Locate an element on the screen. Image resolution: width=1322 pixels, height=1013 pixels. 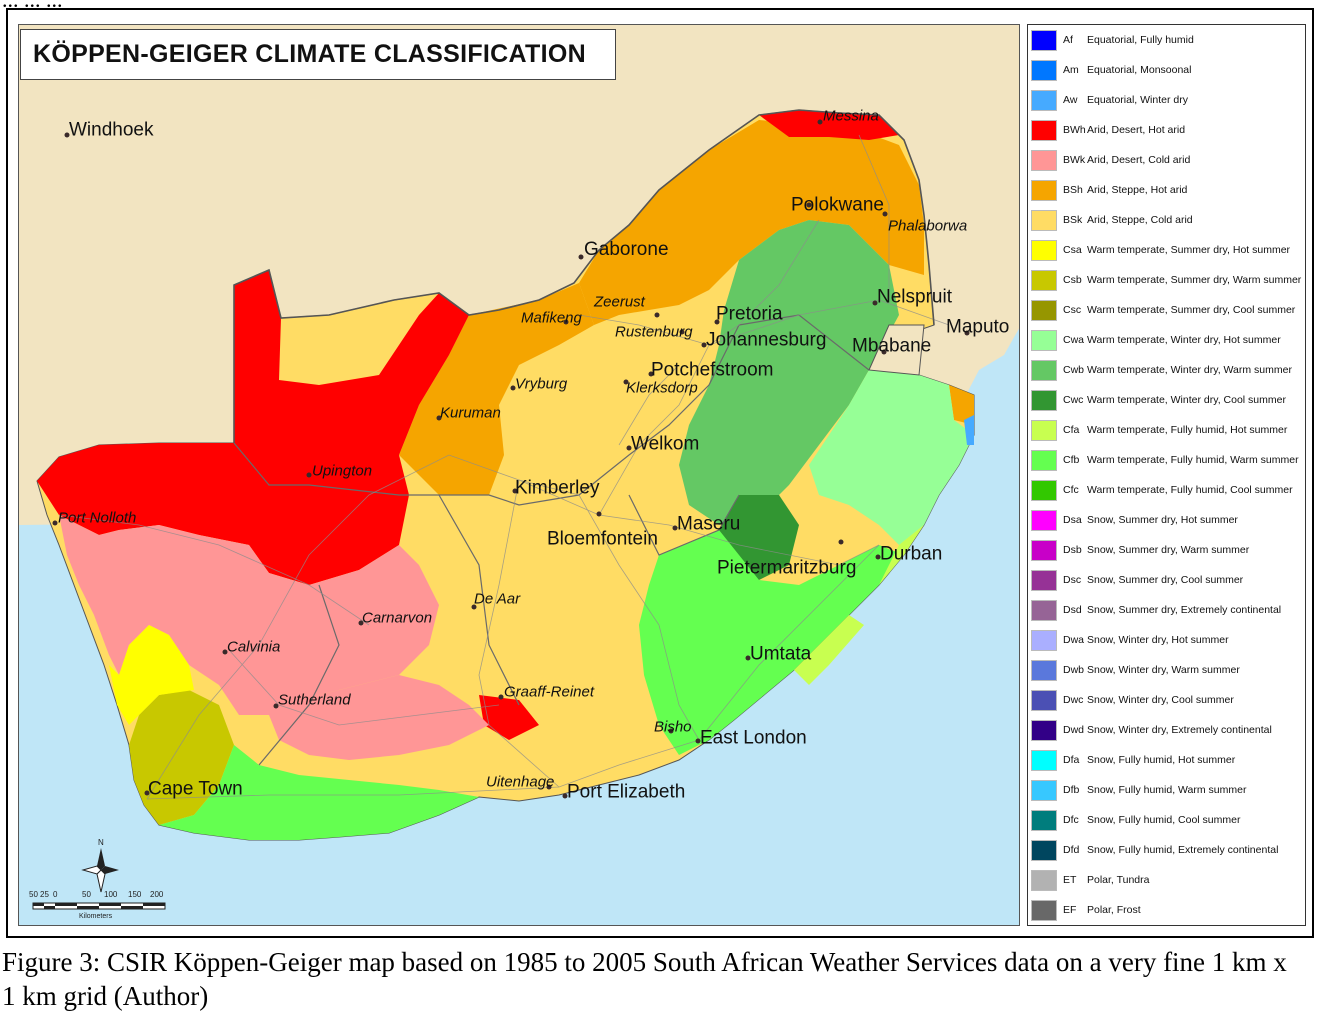
city-label-calvinia: Calvinia is located at coordinates (253, 647).